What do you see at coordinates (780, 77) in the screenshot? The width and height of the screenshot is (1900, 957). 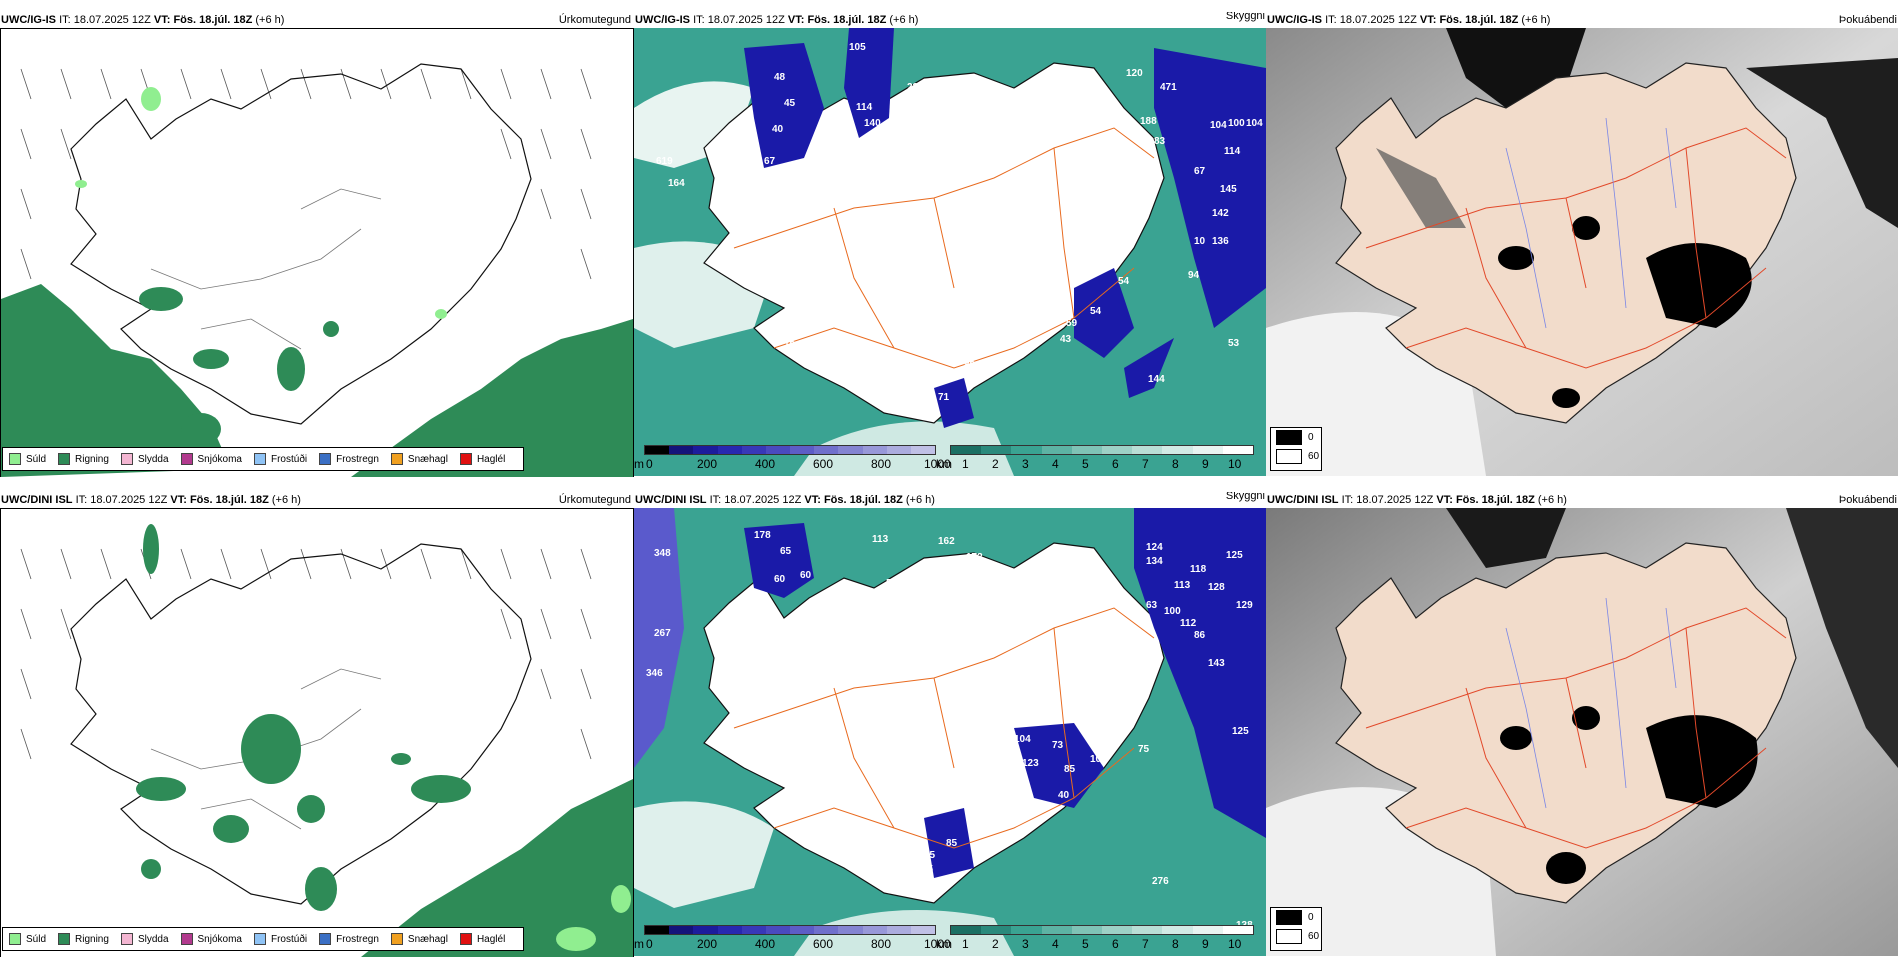 I see `svg-text: 48` at bounding box center [780, 77].